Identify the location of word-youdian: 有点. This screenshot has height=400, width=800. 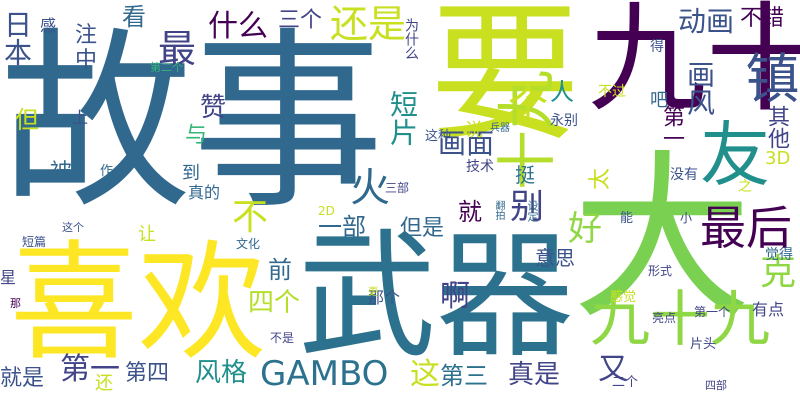
(768, 309).